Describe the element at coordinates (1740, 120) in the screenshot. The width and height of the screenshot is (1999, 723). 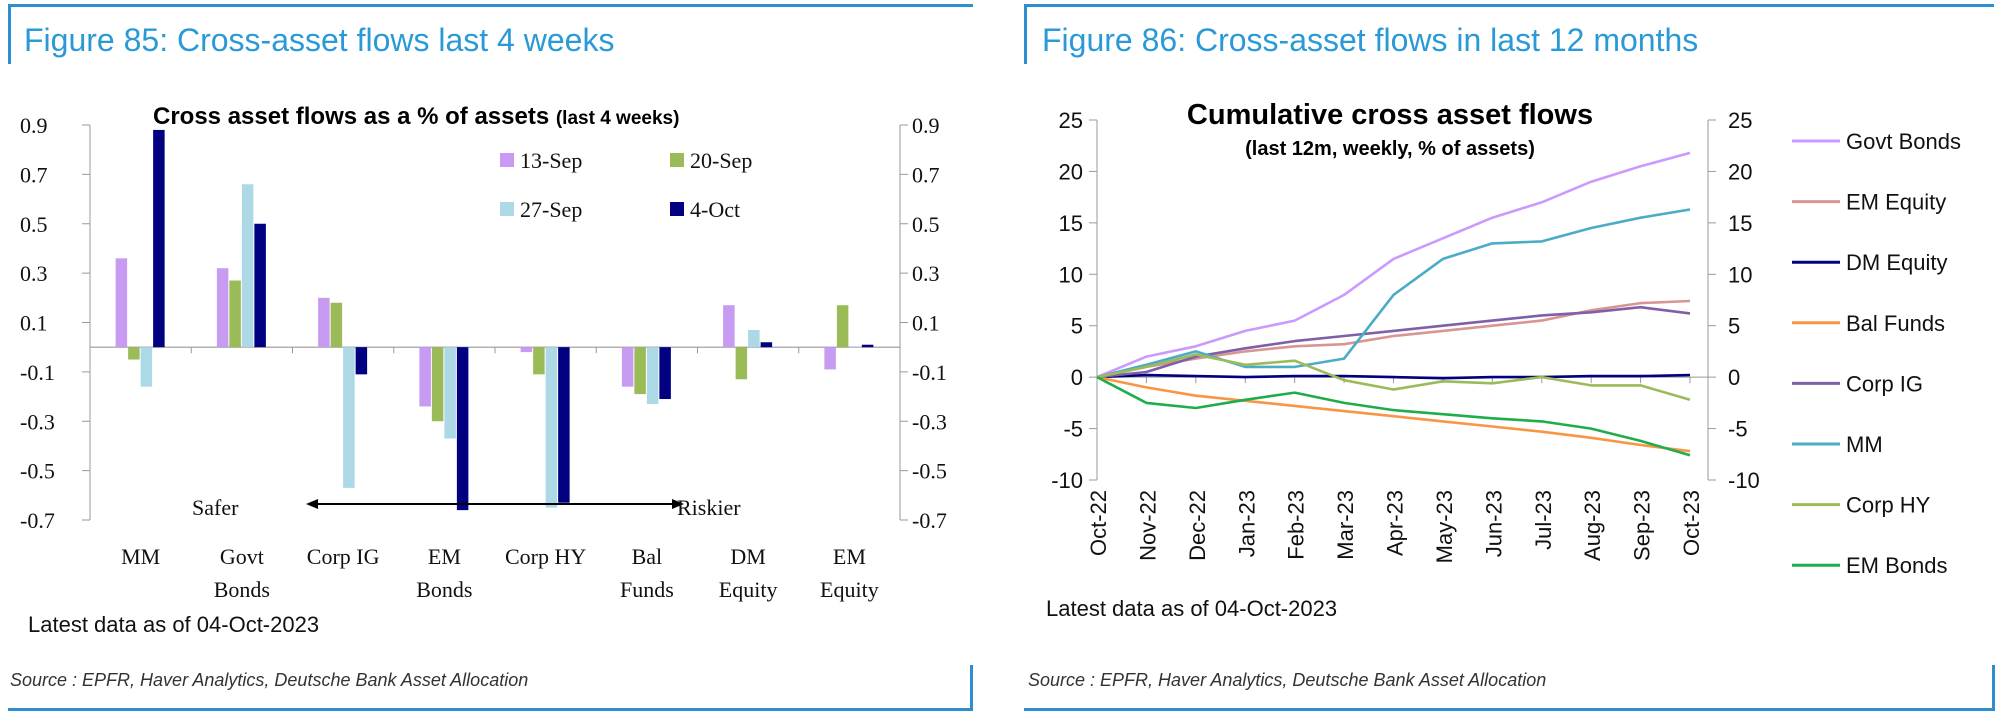
I see `y-tick-label-right: 25` at that location.